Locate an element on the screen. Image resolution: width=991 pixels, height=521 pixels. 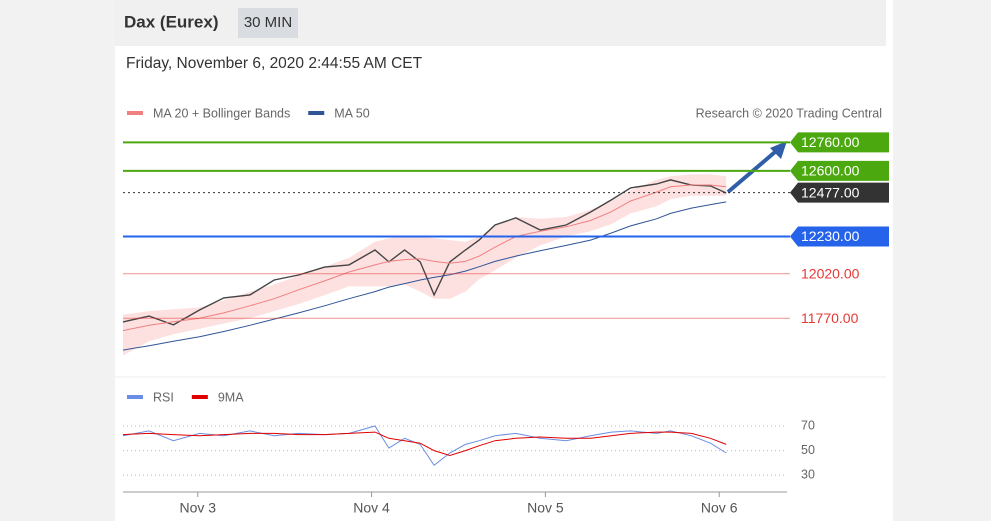
interval-label: 30 MIN is located at coordinates (268, 22).